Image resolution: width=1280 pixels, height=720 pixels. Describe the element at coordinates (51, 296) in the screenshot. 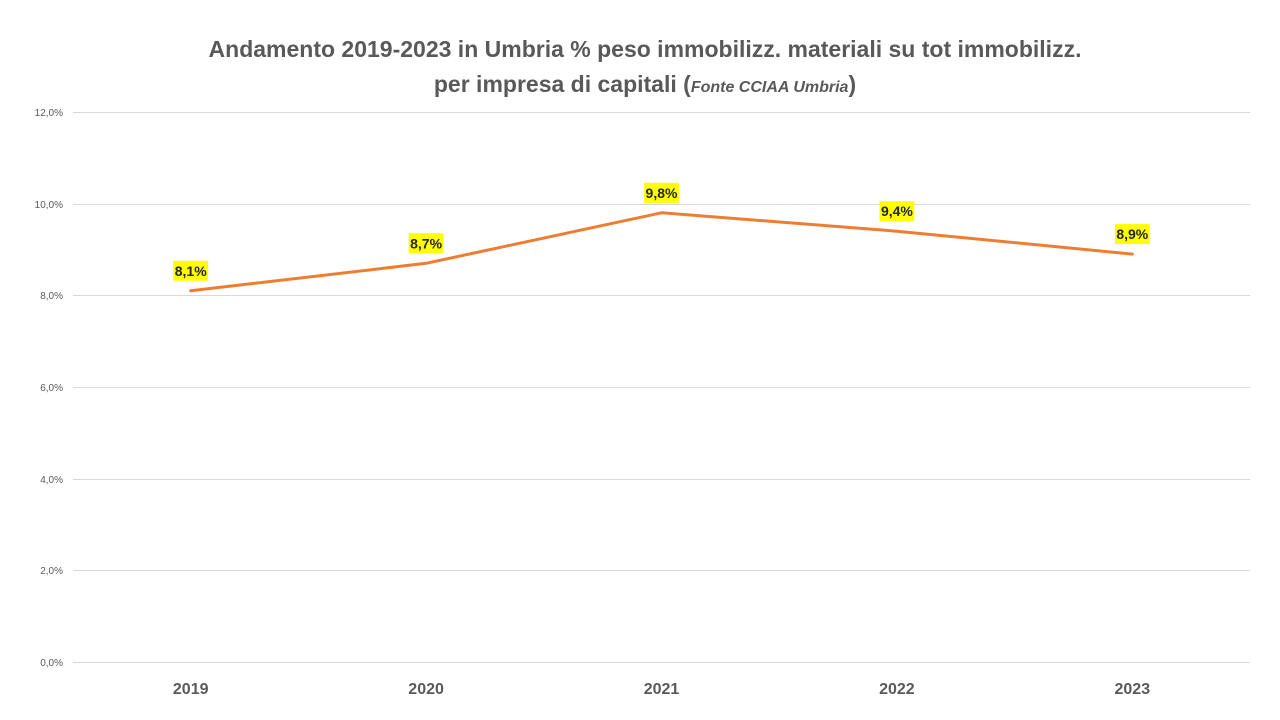

I see `y-tick-label: 8,0%` at that location.